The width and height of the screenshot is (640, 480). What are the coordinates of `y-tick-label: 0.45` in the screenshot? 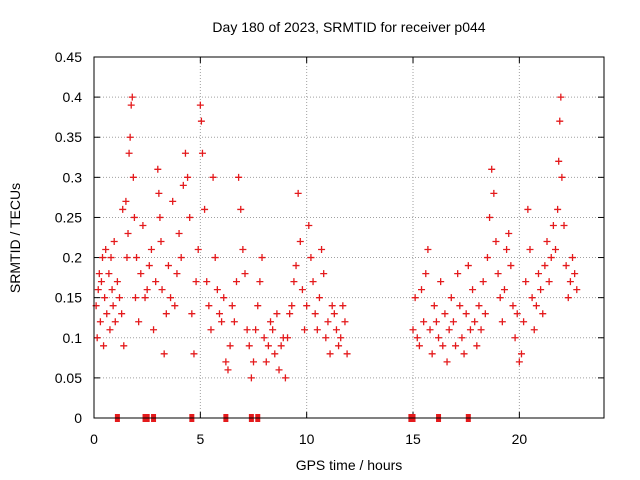 It's located at (68, 57).